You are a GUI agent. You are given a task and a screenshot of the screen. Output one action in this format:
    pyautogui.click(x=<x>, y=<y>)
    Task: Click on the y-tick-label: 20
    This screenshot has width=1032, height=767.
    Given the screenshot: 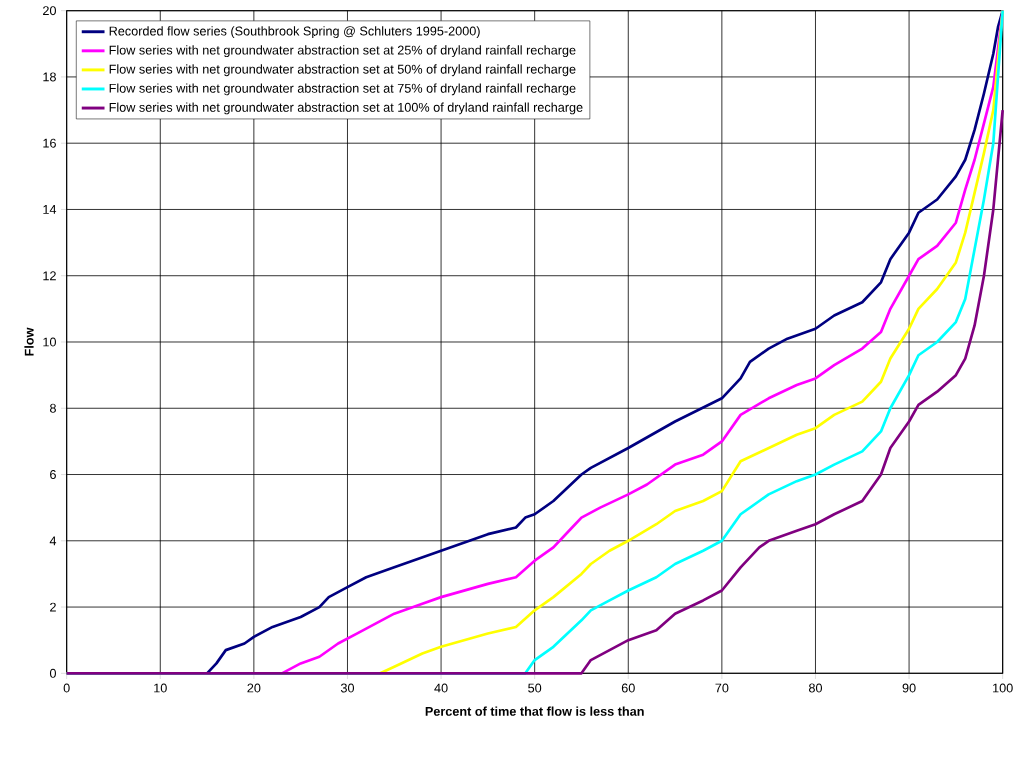 What is the action you would take?
    pyautogui.click(x=49, y=11)
    